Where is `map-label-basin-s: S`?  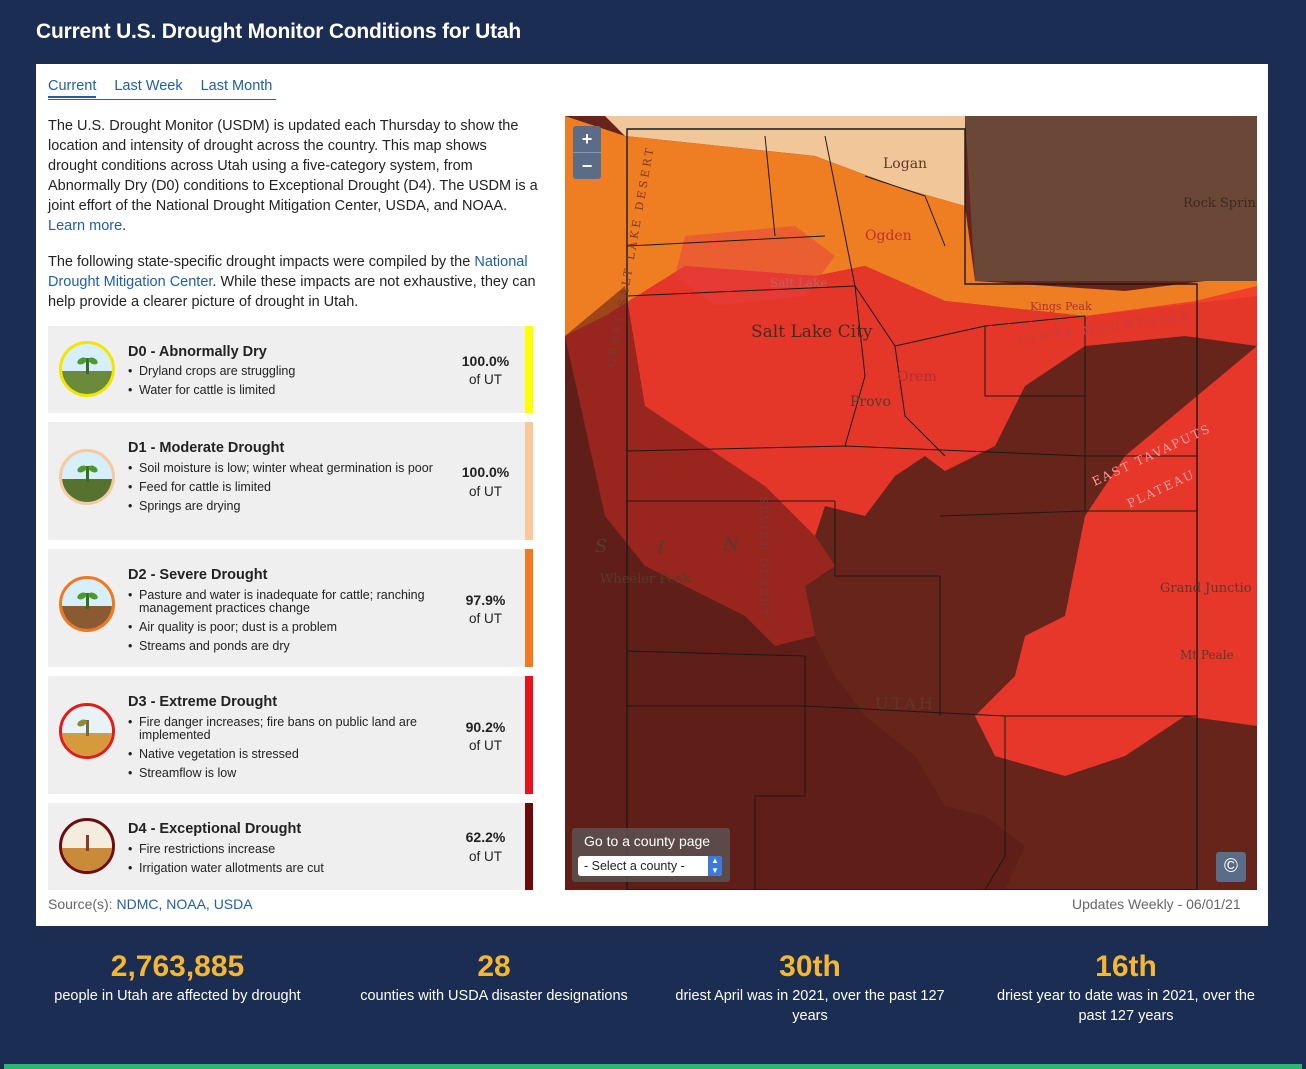 map-label-basin-s: S is located at coordinates (603, 546).